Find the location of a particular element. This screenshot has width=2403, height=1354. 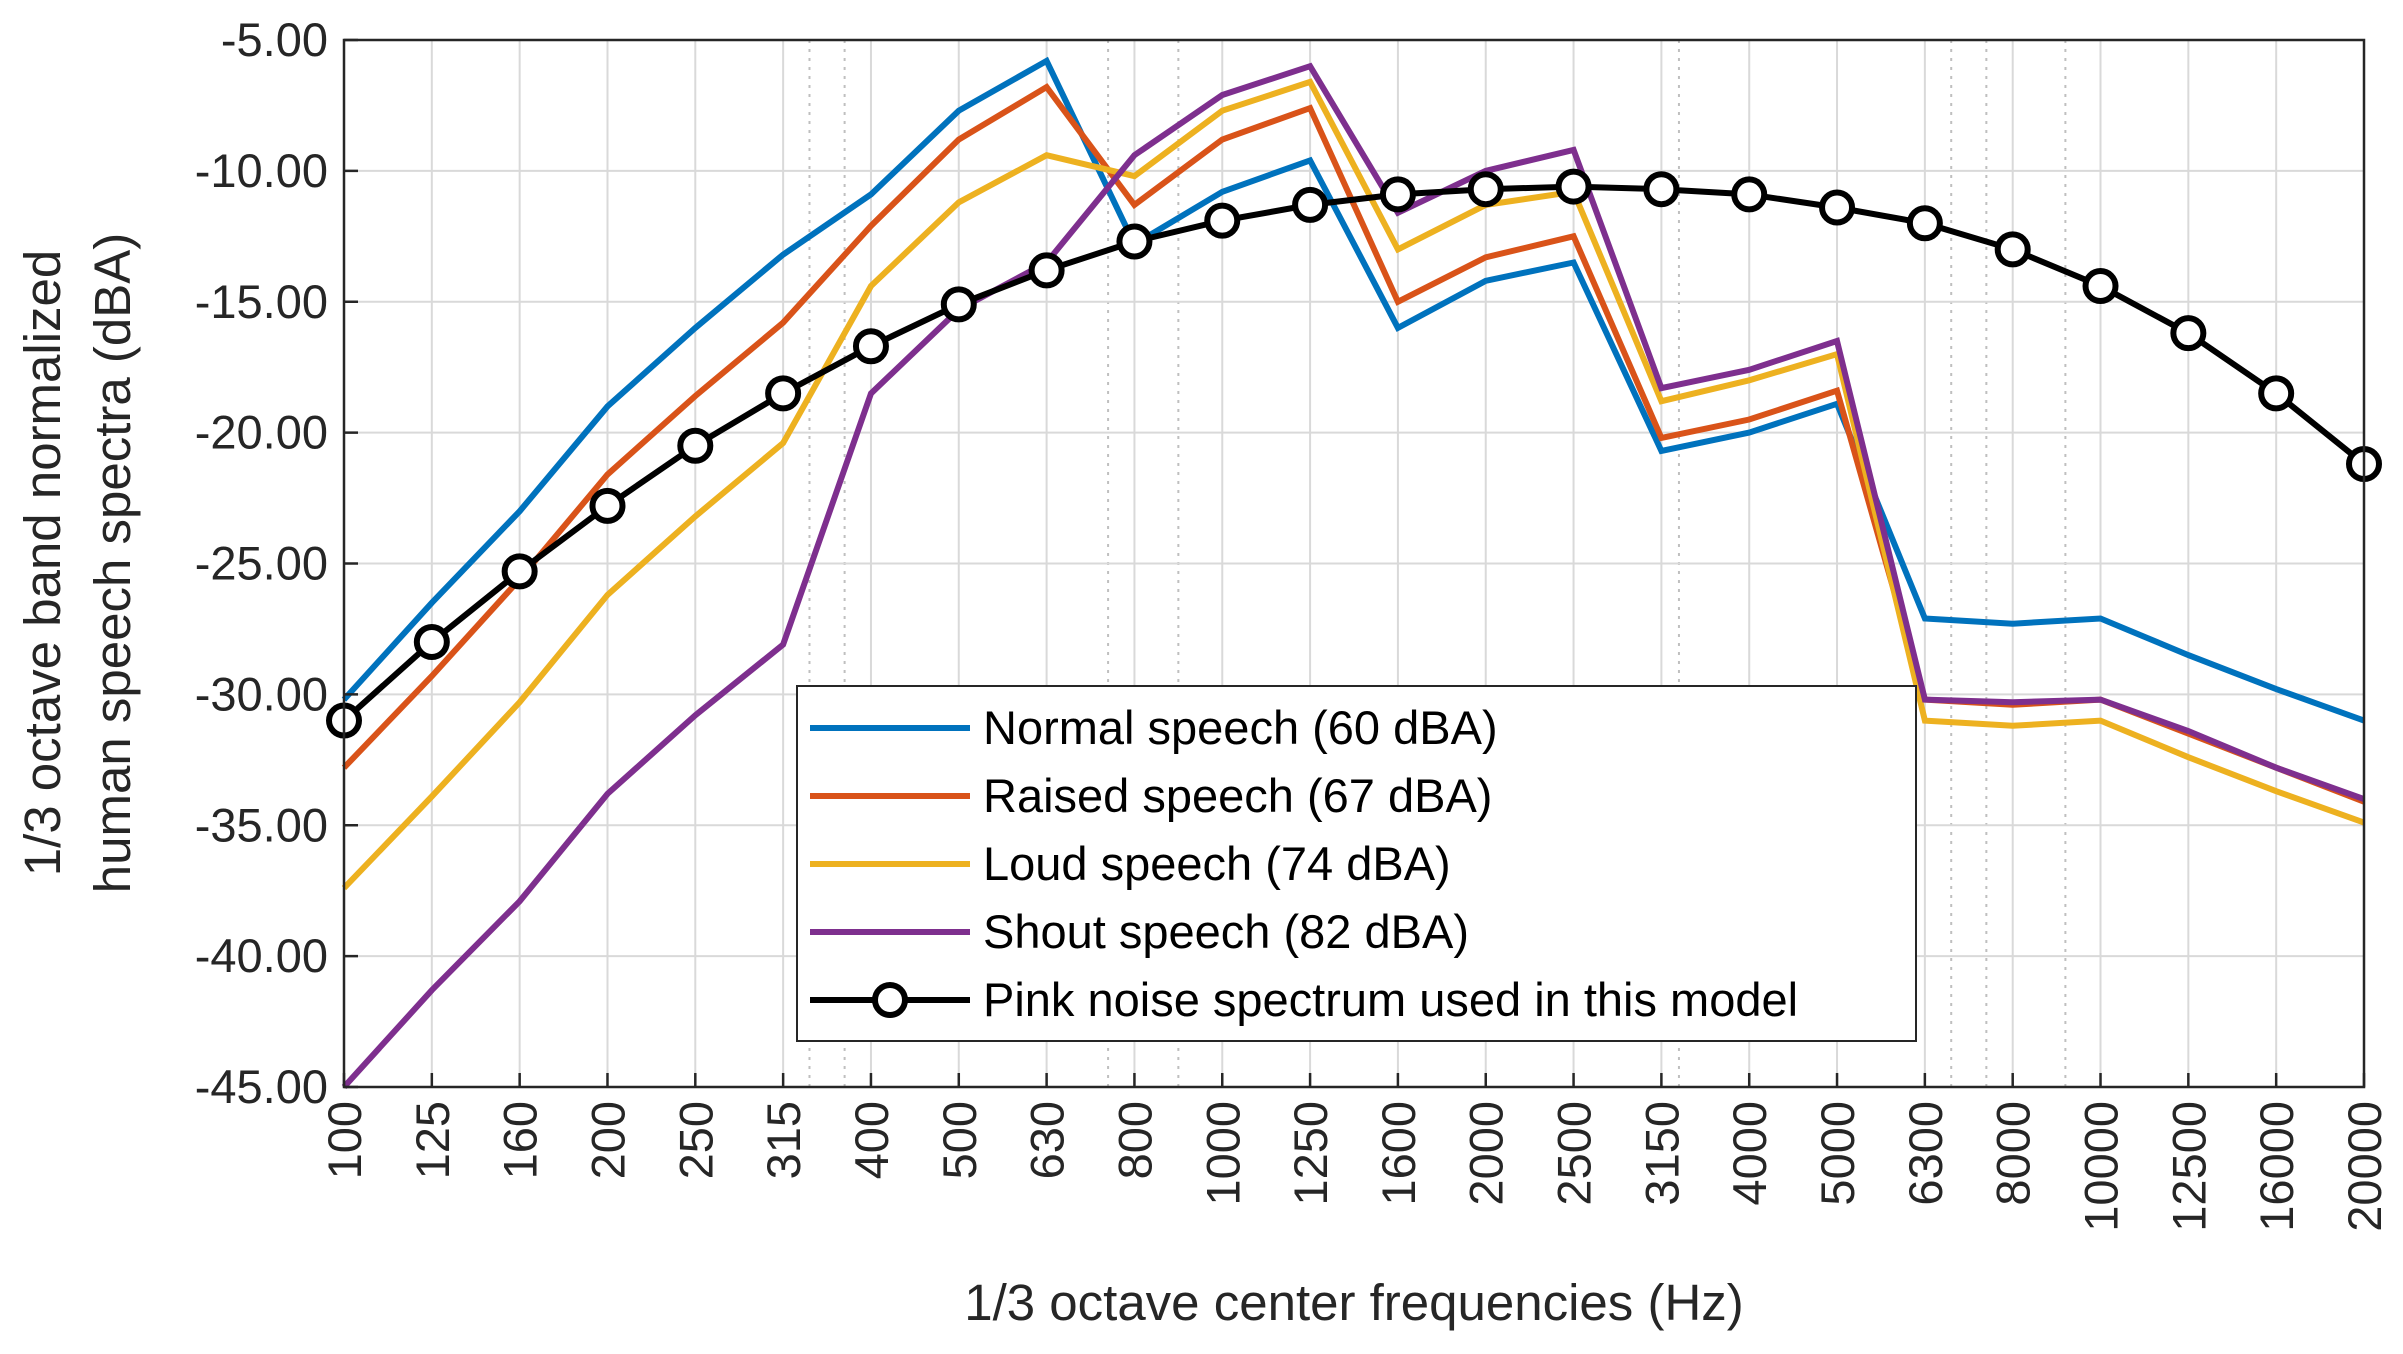

x-tick-label: 800 is located at coordinates (1134, 1140).